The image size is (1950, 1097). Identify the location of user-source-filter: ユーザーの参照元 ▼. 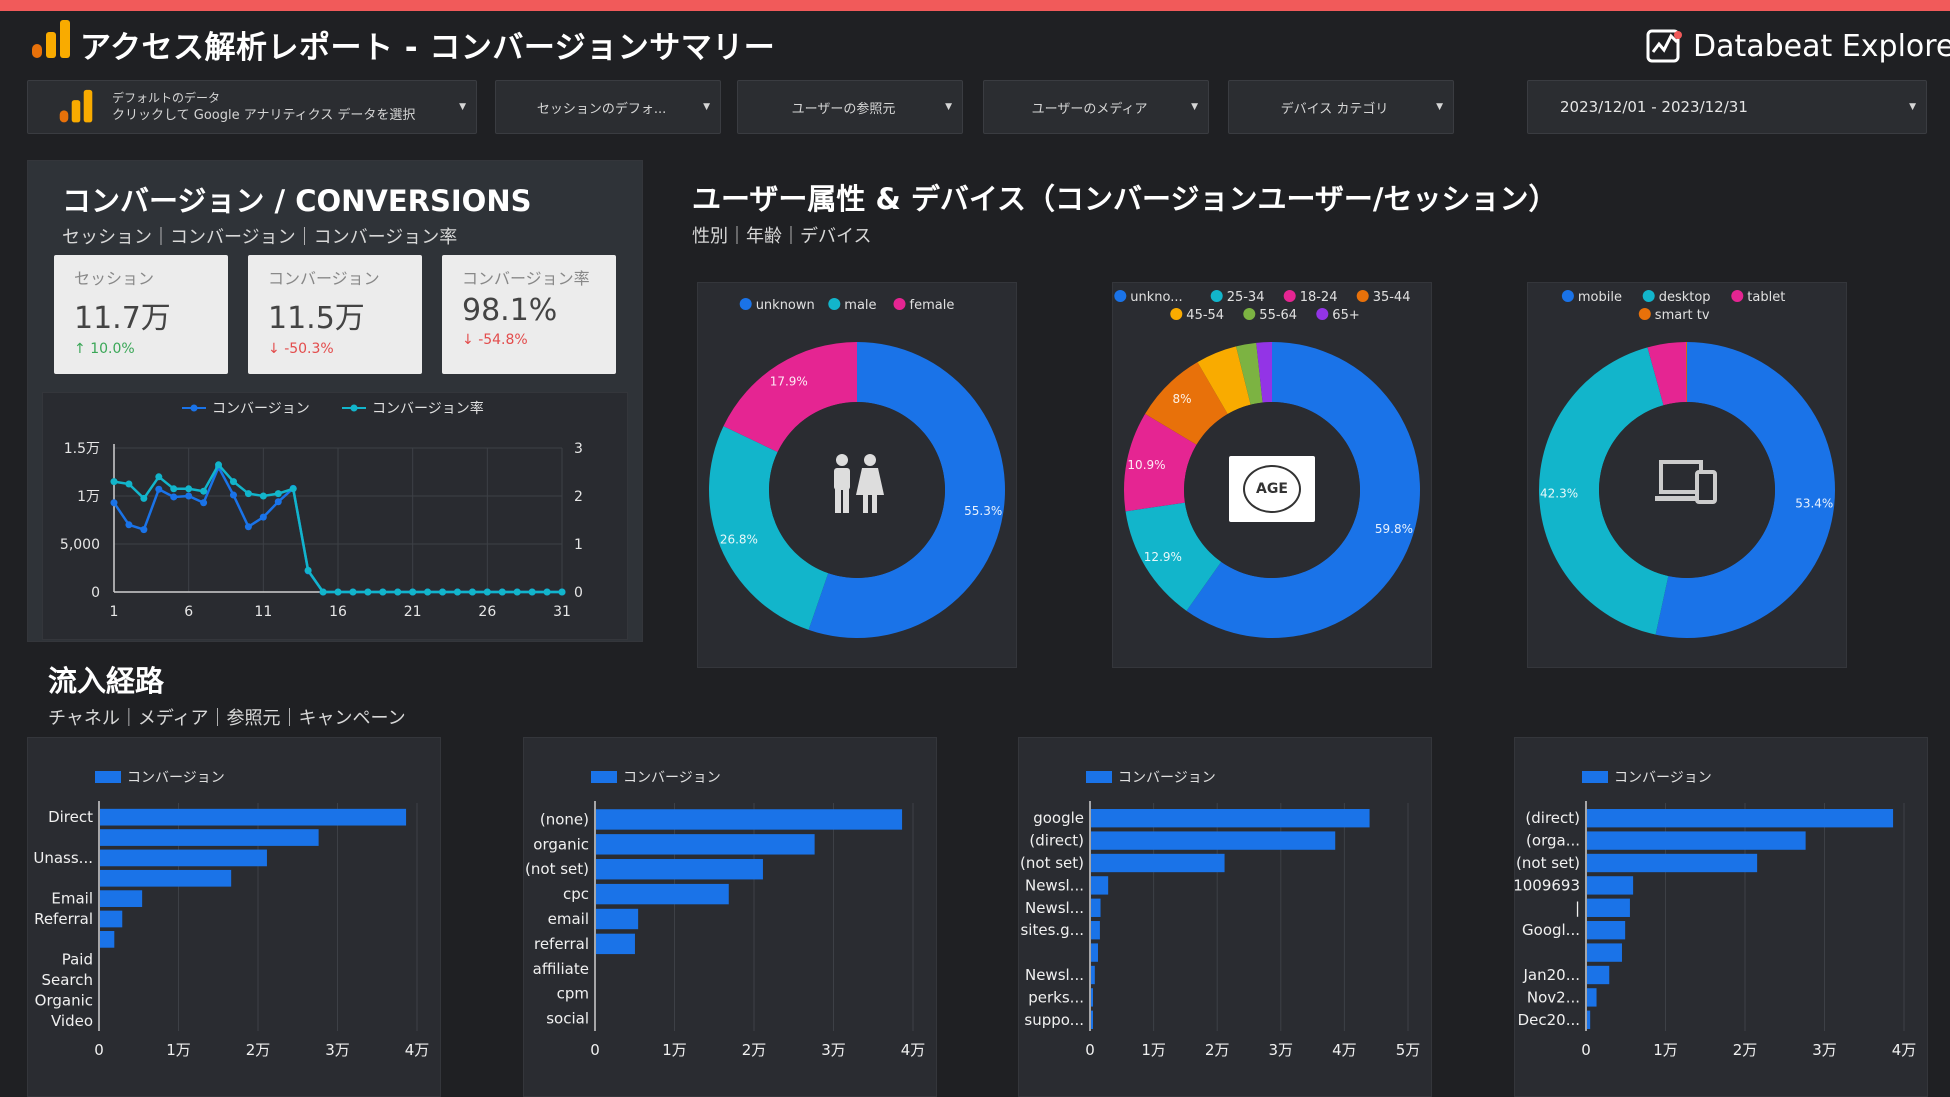
(850, 107).